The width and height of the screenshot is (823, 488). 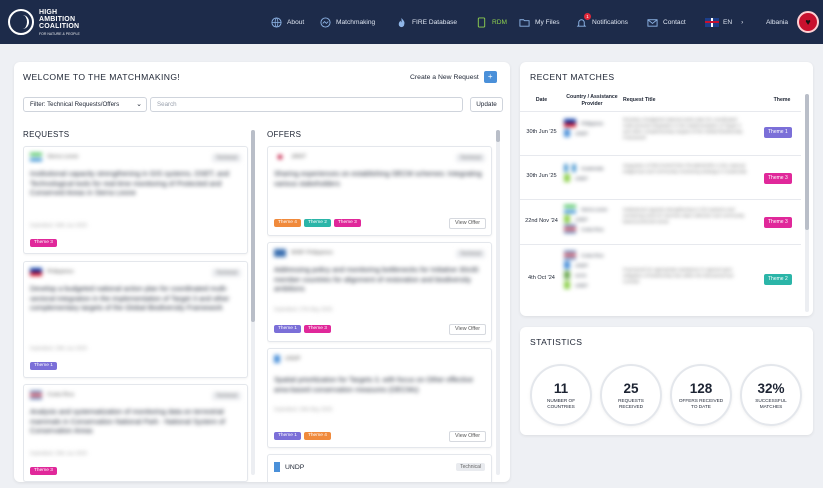 What do you see at coordinates (639, 100) in the screenshot?
I see `col-header-title: Request Title` at bounding box center [639, 100].